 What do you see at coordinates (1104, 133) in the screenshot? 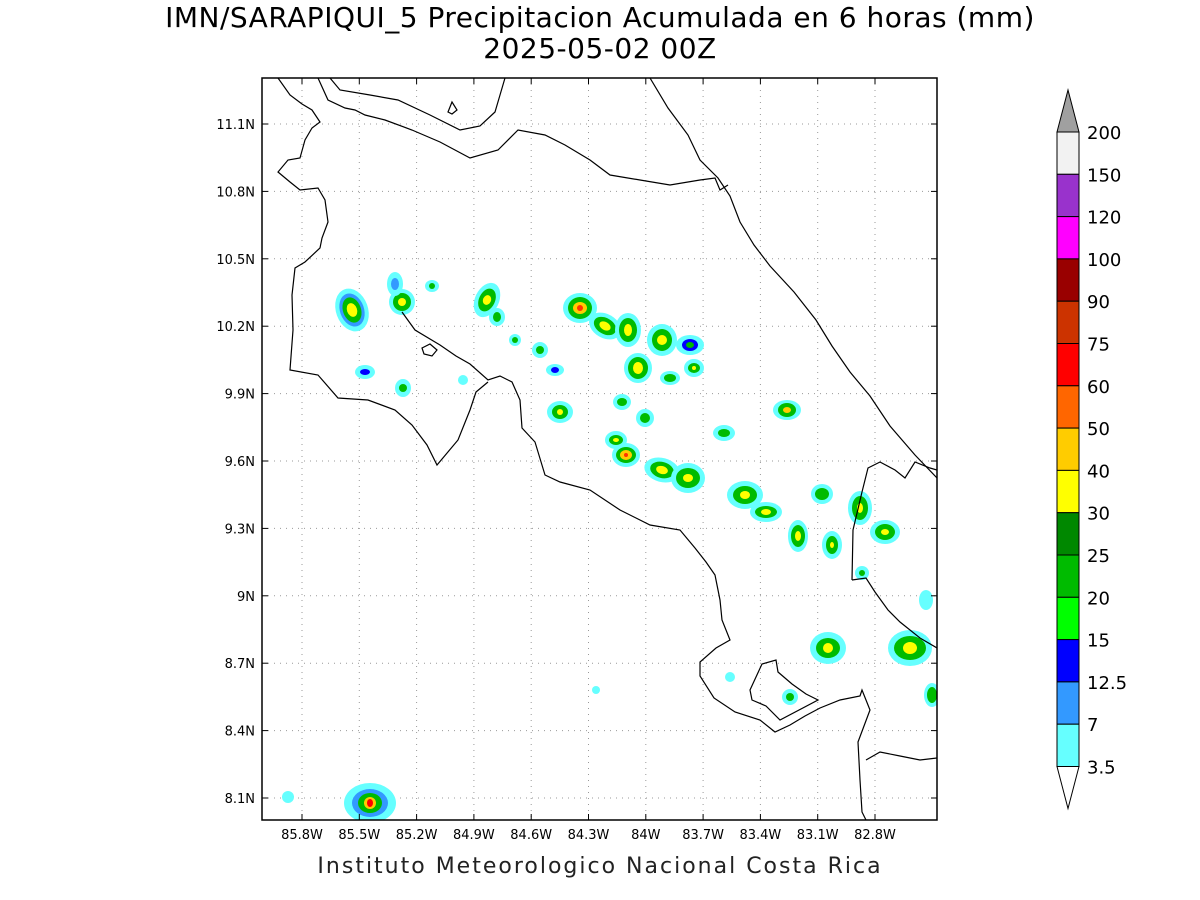
I see `colorbar-label: 200` at bounding box center [1104, 133].